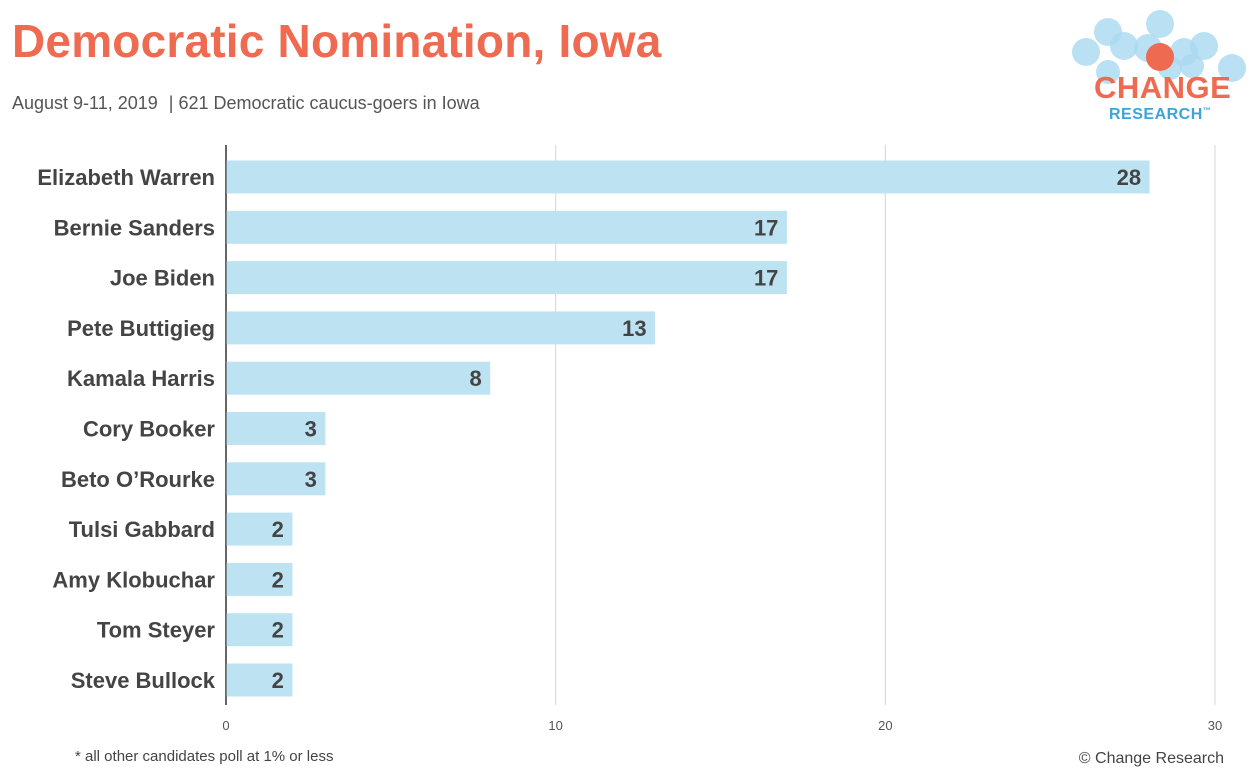 Image resolution: width=1260 pixels, height=779 pixels. What do you see at coordinates (634, 328) in the screenshot?
I see `bar-value-label: 13` at bounding box center [634, 328].